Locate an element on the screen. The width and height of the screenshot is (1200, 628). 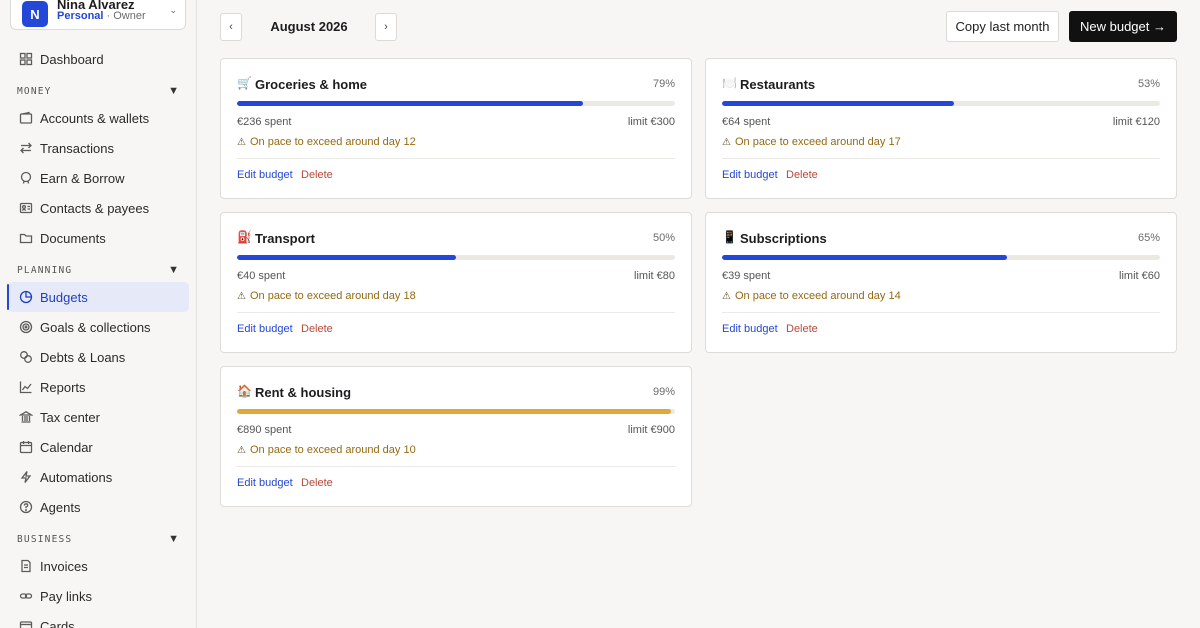
section-label: MONEY is located at coordinates (34, 91).